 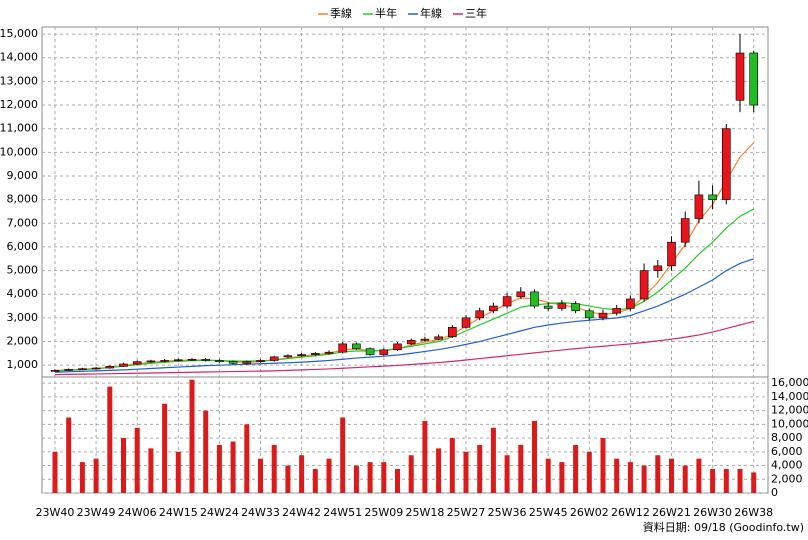 I want to click on legend-label: 年線, so click(x=431, y=13).